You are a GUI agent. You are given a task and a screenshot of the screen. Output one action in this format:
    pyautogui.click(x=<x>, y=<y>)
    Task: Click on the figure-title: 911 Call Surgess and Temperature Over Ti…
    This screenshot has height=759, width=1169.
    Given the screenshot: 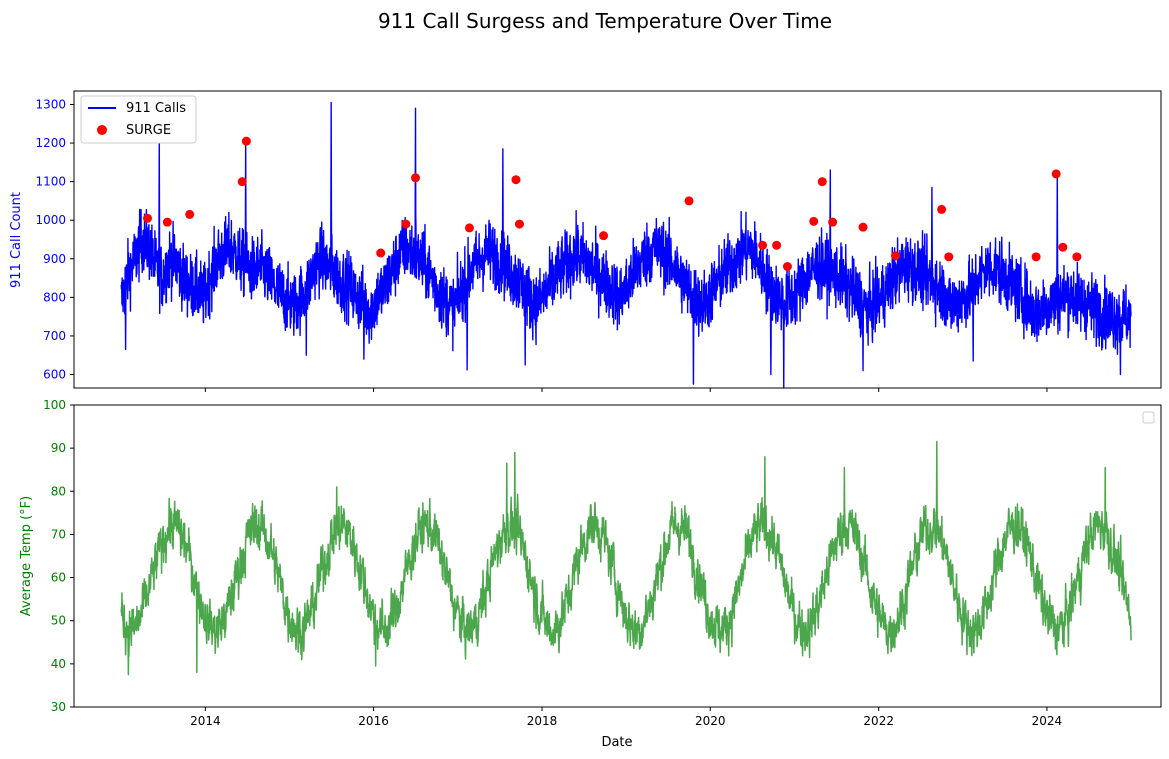 What is the action you would take?
    pyautogui.click(x=605, y=21)
    